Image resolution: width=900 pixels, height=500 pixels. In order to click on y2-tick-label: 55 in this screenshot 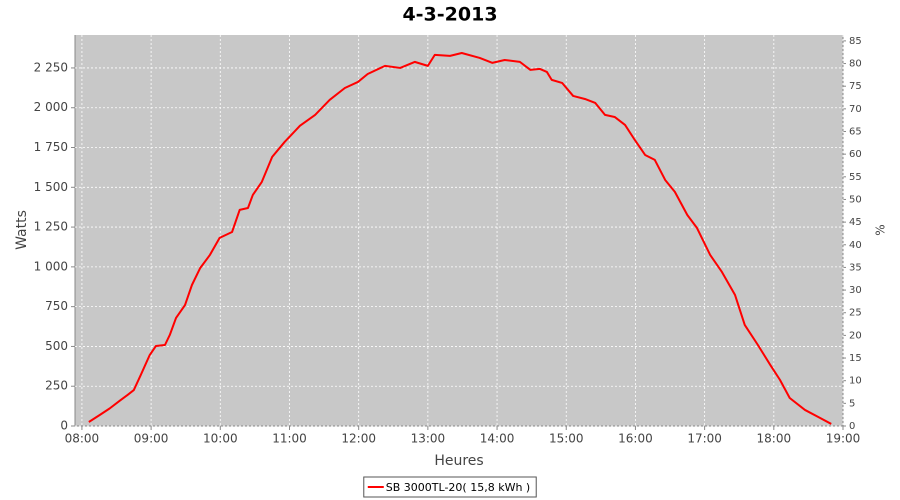, I will do `click(855, 177)`.